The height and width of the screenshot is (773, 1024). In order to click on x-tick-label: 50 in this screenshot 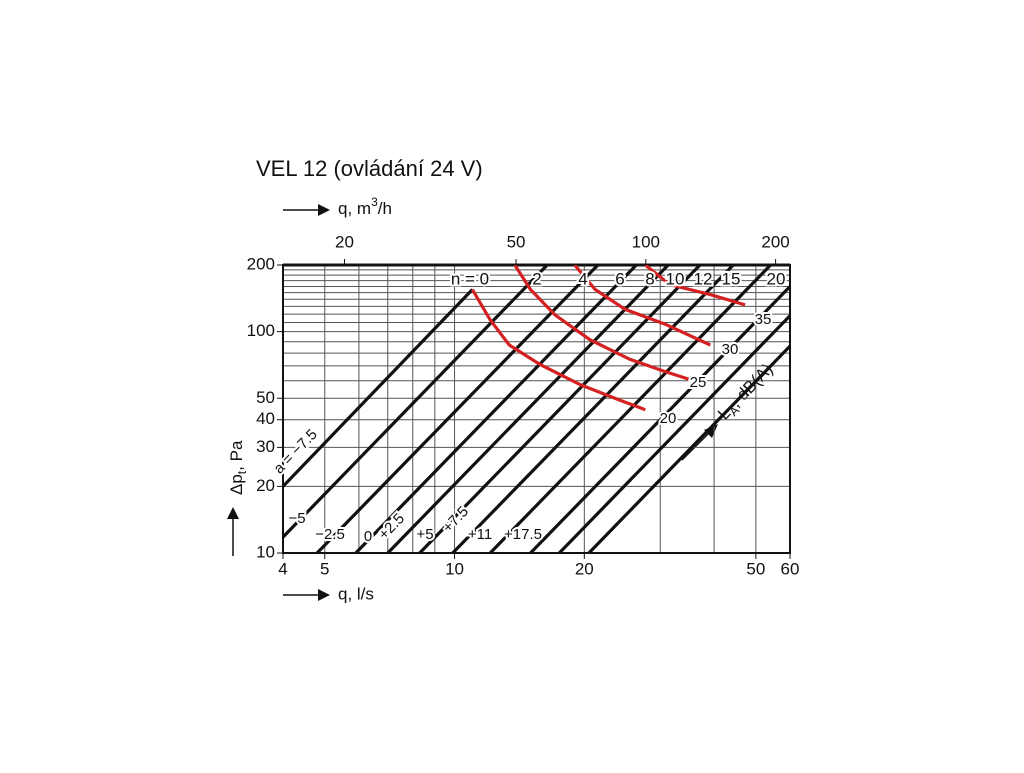, I will do `click(755, 568)`.